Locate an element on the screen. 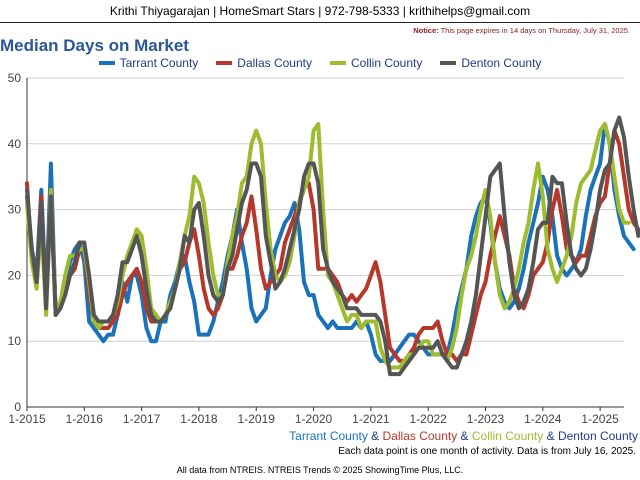  x-tick-label: 1-2025 is located at coordinates (600, 419).